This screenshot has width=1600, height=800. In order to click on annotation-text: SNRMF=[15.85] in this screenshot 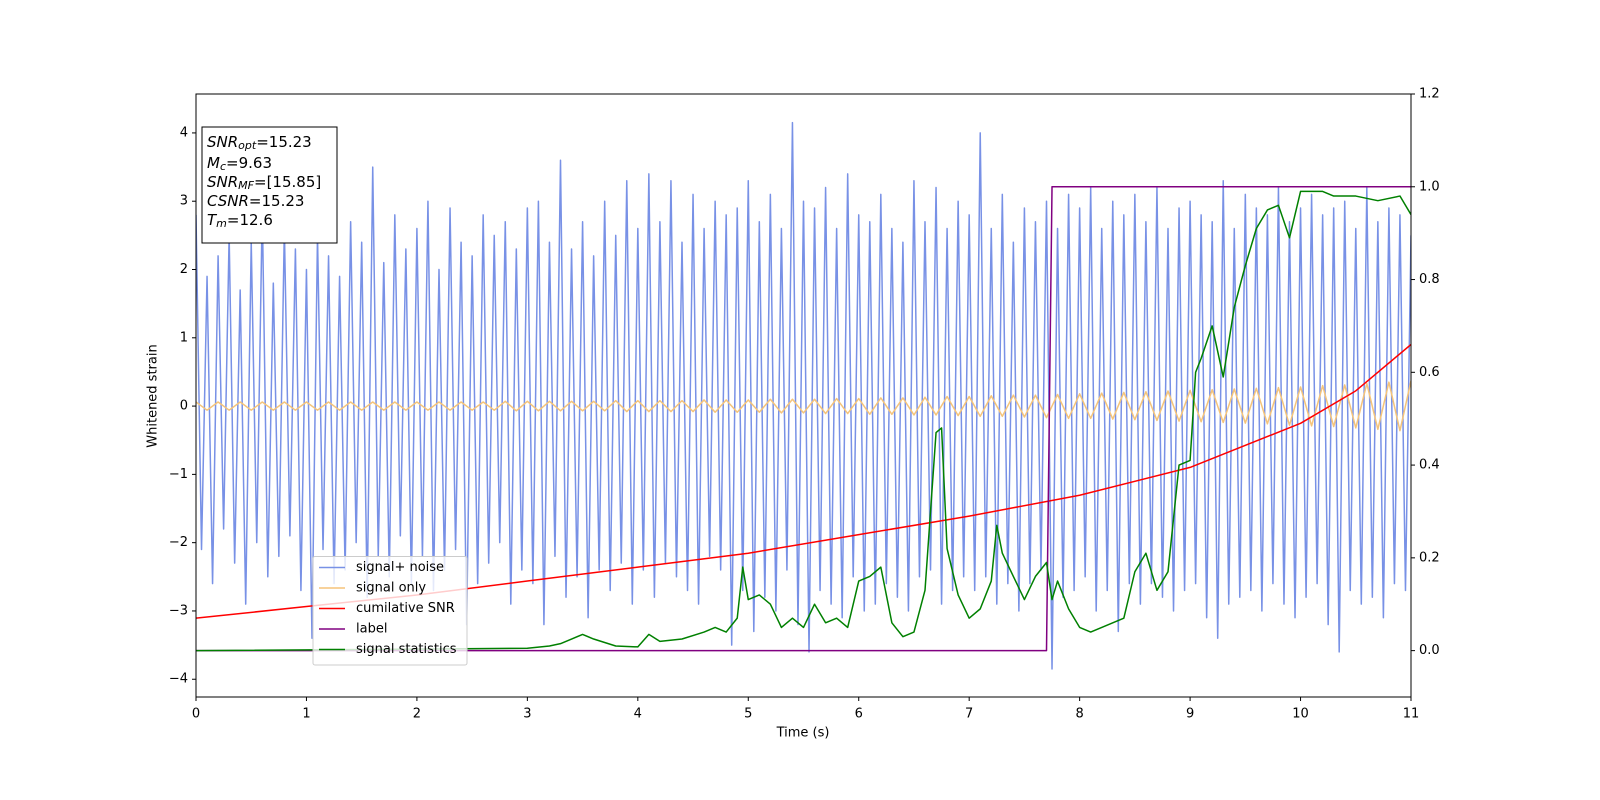, I will do `click(264, 183)`.